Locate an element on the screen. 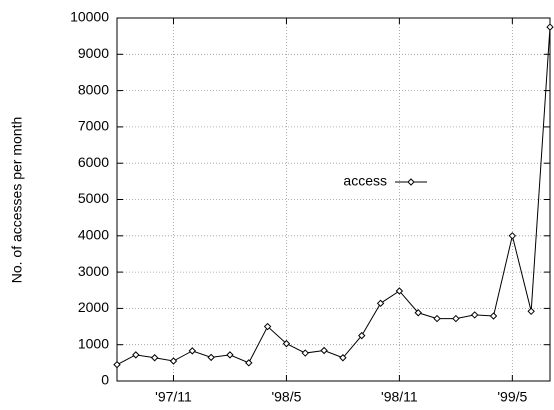 This screenshot has height=410, width=554. y-tick-label: 10000 is located at coordinates (89, 17).